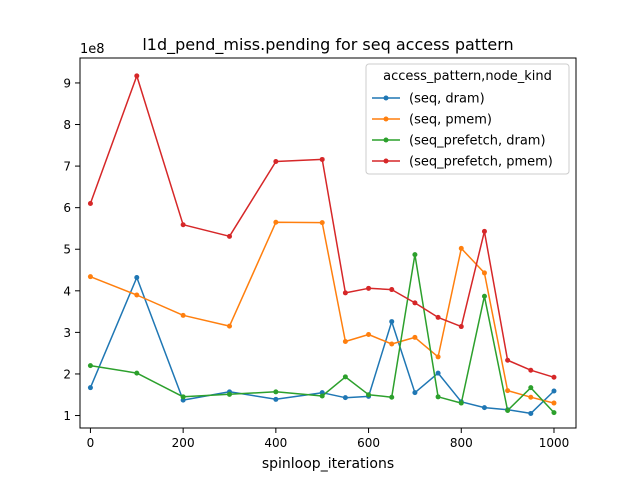  I want to click on x-tick-label: 600, so click(368, 443).